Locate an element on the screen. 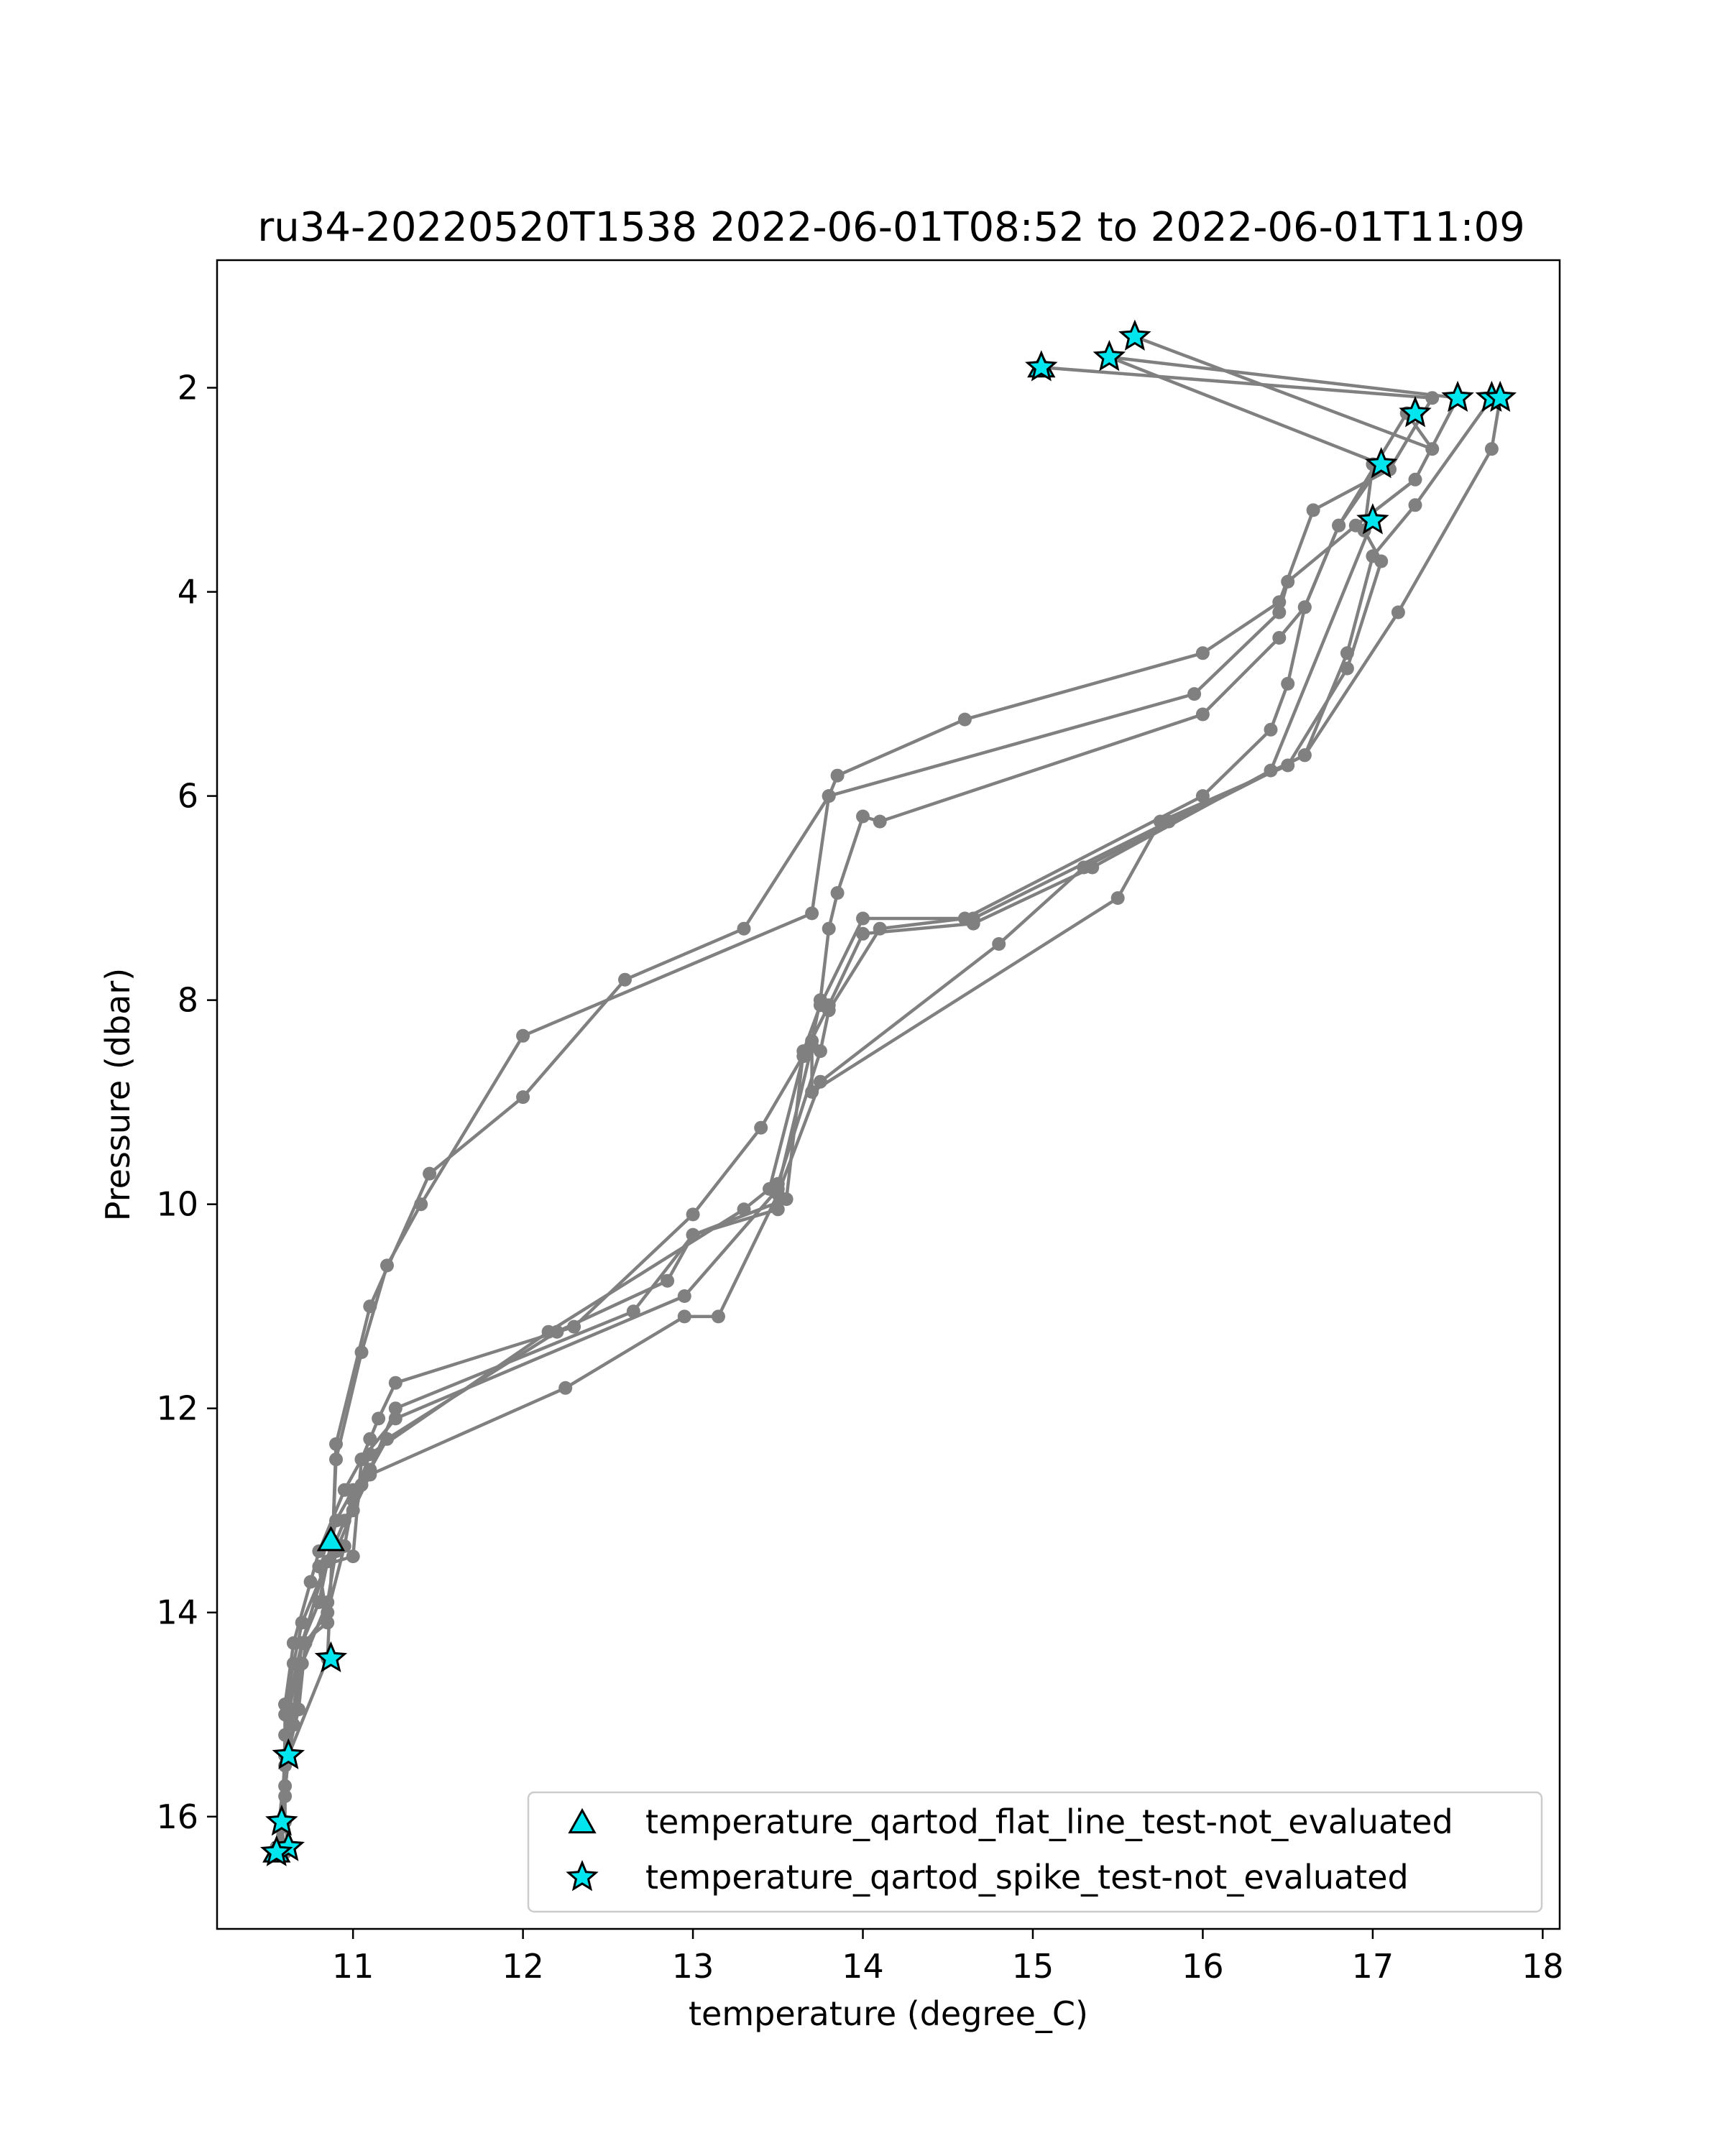 The height and width of the screenshot is (2156, 1725). y-tick-label: 16 is located at coordinates (177, 1817).